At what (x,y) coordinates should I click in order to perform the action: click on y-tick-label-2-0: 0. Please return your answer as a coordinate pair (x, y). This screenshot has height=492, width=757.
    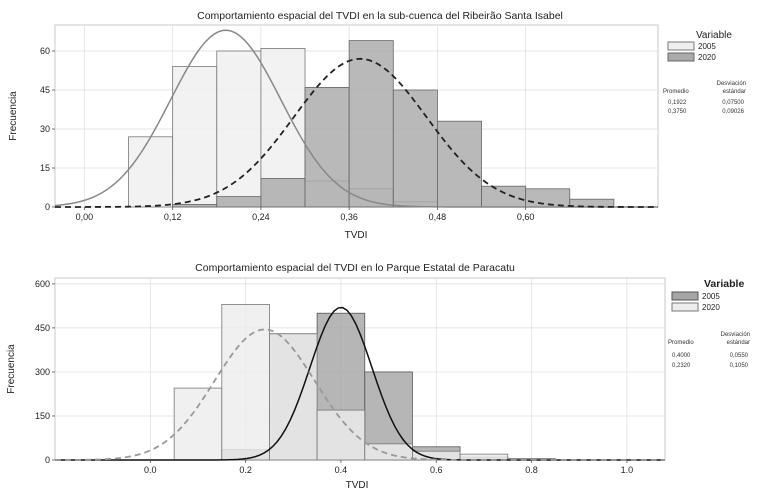
    Looking at the image, I should click on (47, 460).